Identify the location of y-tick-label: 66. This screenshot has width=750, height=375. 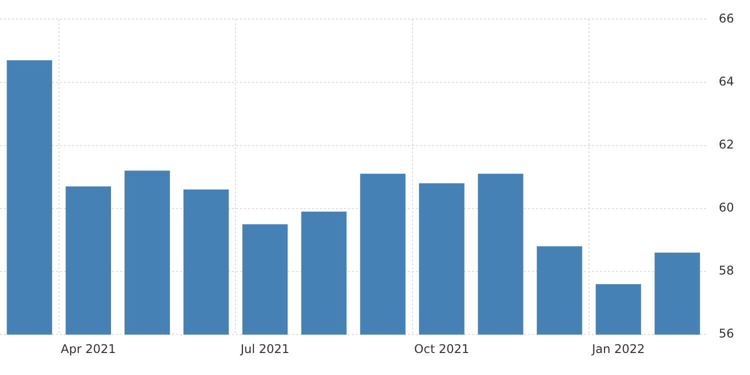
(726, 18).